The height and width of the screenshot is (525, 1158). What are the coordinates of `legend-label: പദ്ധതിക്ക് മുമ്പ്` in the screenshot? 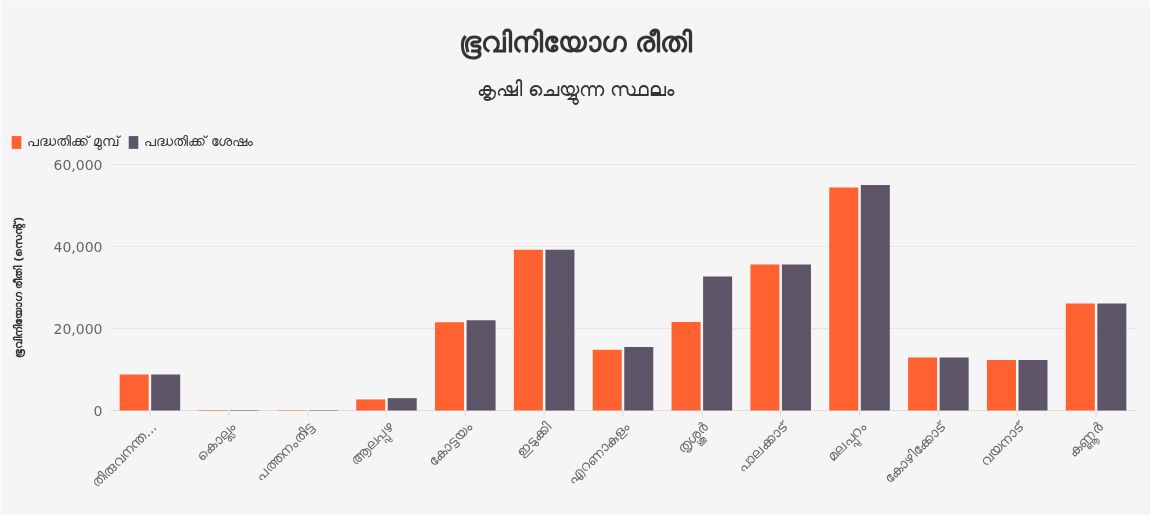 It's located at (73, 141).